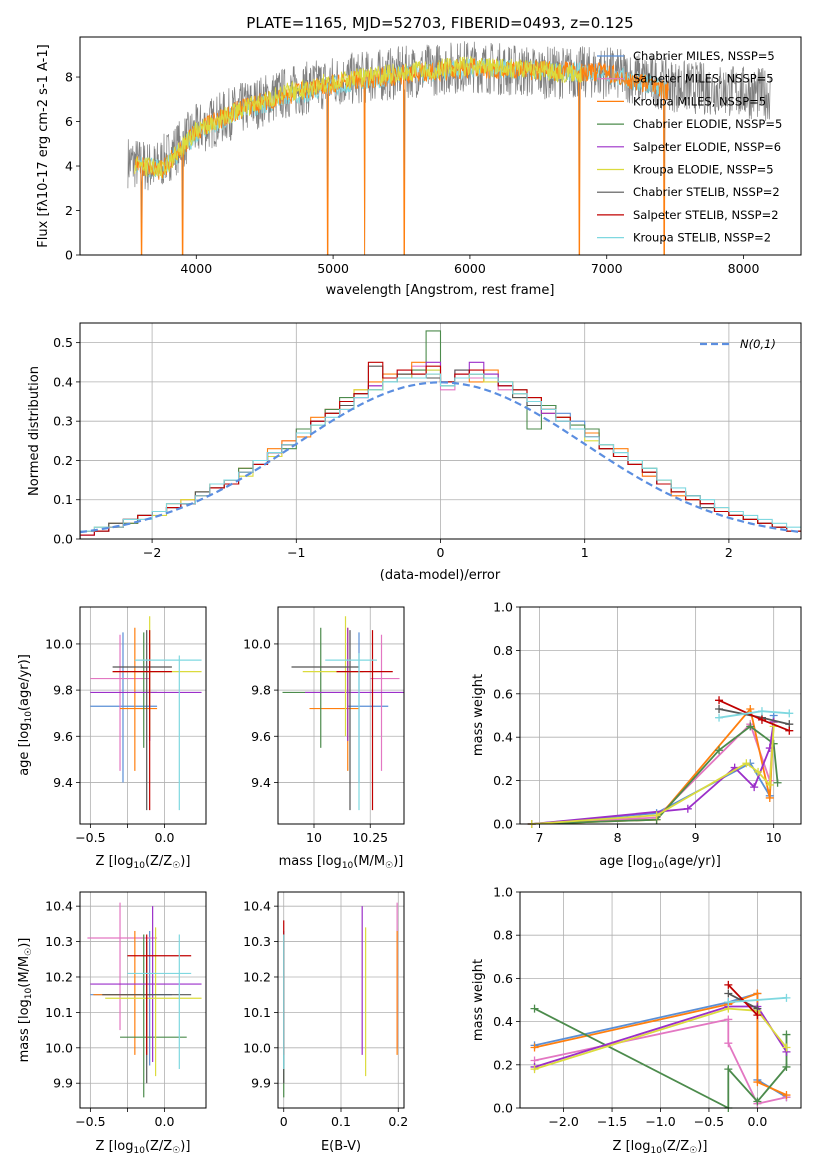 The width and height of the screenshot is (819, 1170). Describe the element at coordinates (284, 1121) in the screenshot. I see `x-tick-label: 0` at that location.